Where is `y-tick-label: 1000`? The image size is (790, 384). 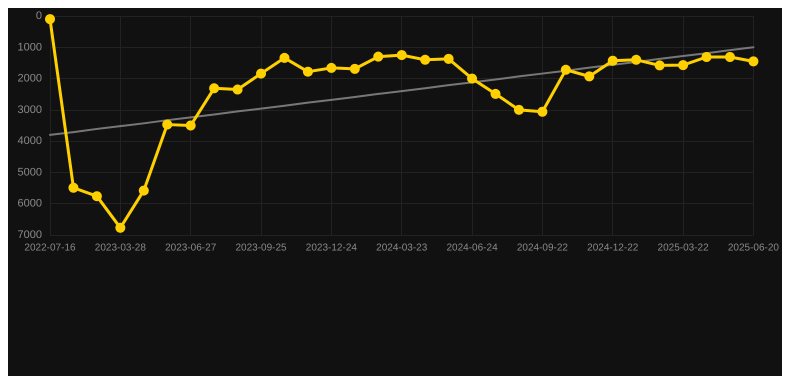 y-tick-label: 1000 is located at coordinates (30, 47).